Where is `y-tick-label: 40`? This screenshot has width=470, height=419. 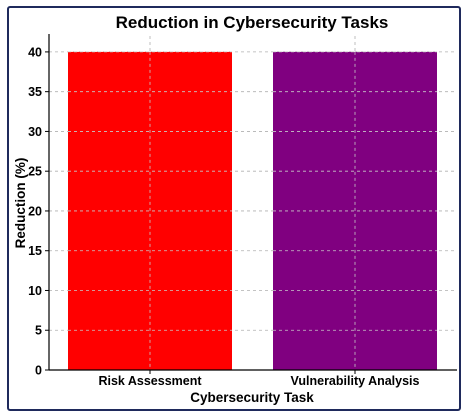
y-tick-label: 40 is located at coordinates (35, 52).